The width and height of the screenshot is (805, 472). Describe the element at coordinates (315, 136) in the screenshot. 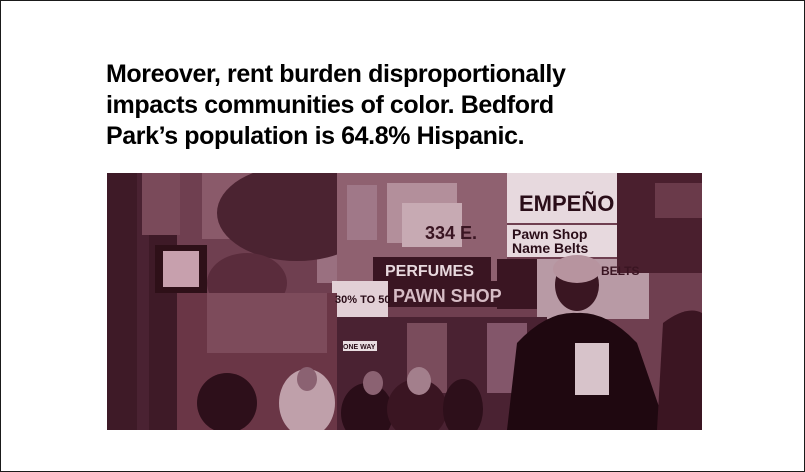

I see `headline-line-3: Park’s population is 64.8% Hispanic.` at that location.